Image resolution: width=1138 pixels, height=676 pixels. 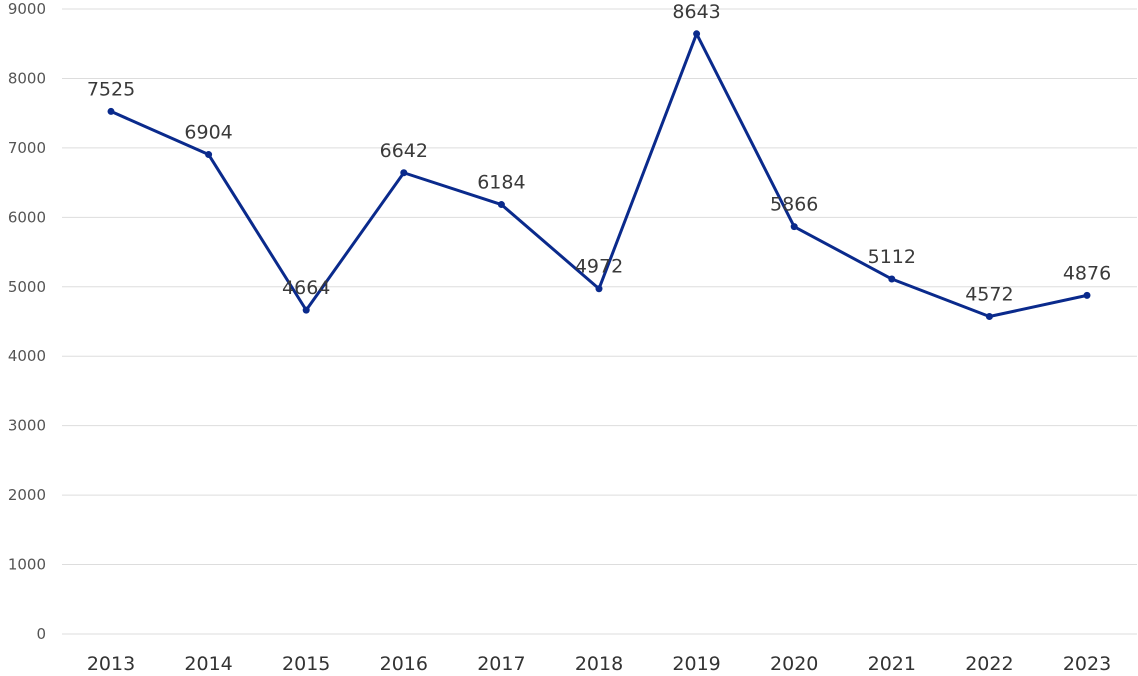 I want to click on data-point-2017, so click(x=501, y=205).